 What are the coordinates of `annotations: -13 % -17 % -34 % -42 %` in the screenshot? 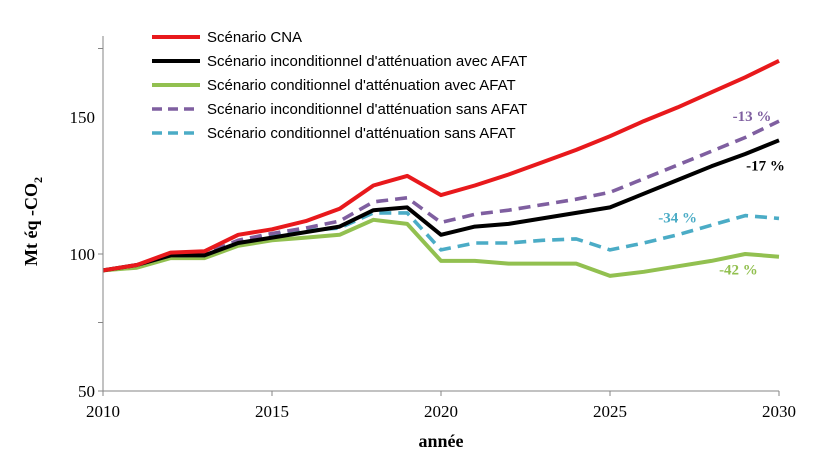 It's located at (721, 193).